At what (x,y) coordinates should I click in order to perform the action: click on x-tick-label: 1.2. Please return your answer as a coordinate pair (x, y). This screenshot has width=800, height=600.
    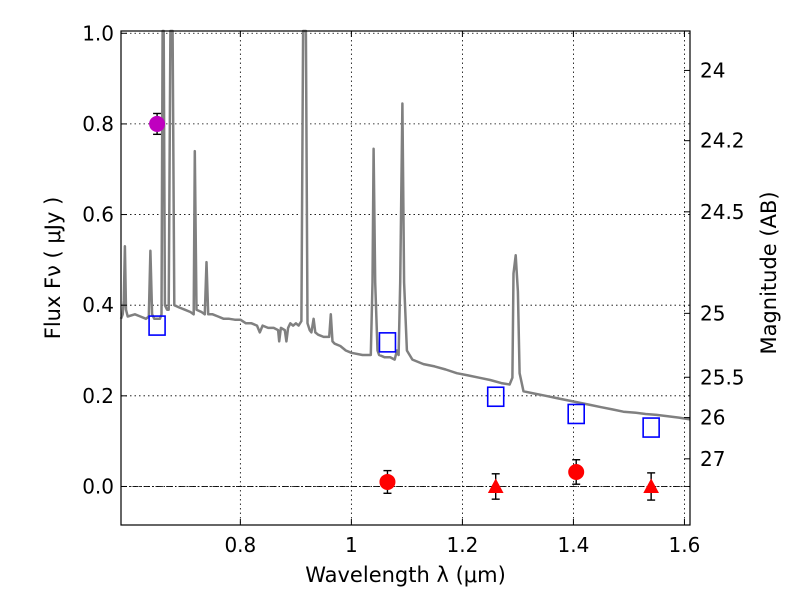
    Looking at the image, I should click on (462, 545).